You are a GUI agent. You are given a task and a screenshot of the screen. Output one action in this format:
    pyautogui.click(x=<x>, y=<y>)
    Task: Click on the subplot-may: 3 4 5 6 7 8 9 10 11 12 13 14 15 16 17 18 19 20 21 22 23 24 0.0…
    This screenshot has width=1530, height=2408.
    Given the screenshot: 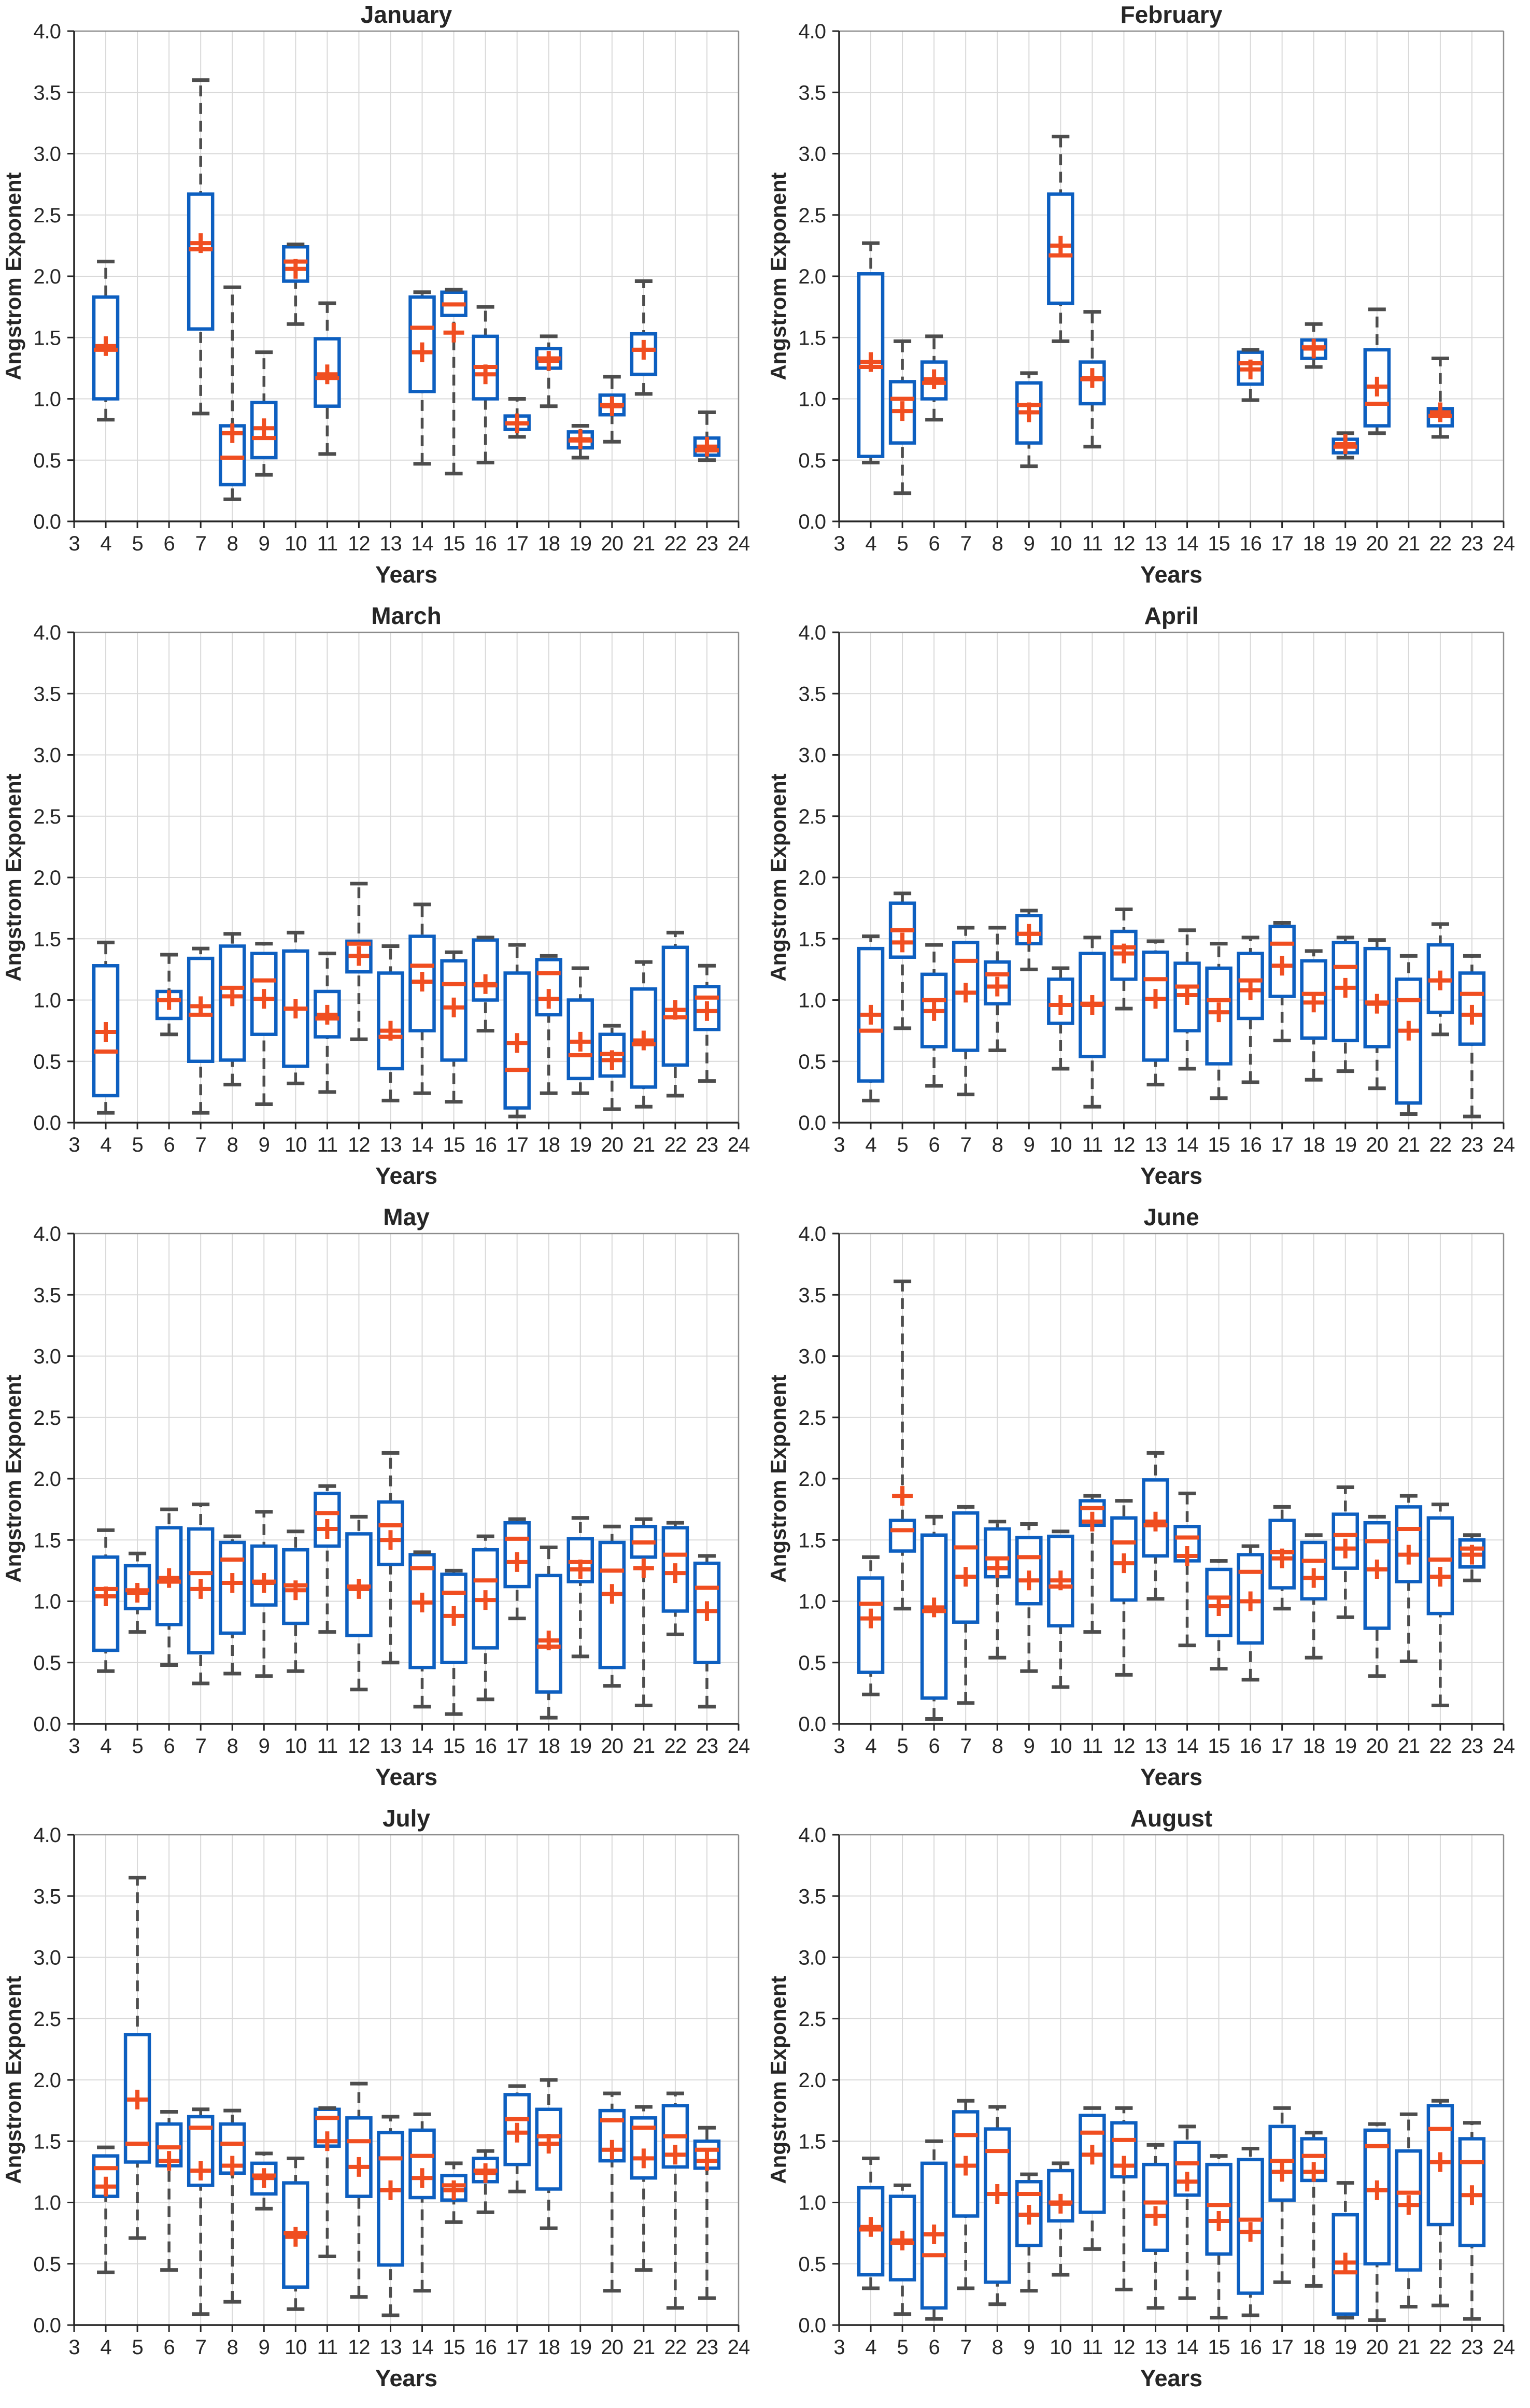 What is the action you would take?
    pyautogui.click(x=382, y=1503)
    